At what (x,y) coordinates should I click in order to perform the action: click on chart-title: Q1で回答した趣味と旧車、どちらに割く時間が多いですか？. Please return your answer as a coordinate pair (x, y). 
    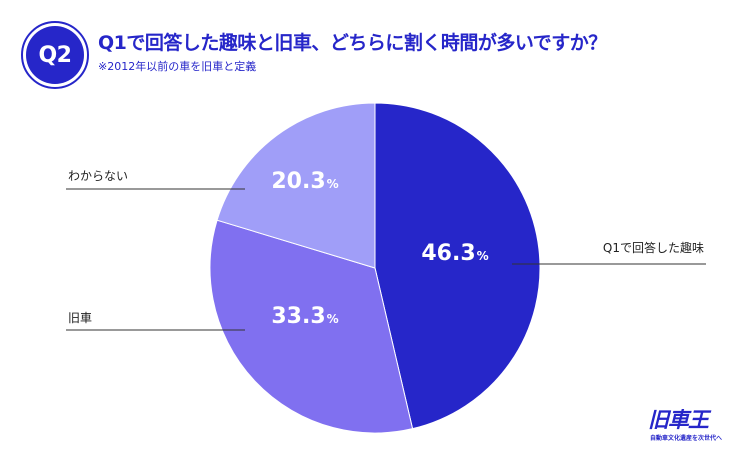
    Looking at the image, I should click on (352, 43).